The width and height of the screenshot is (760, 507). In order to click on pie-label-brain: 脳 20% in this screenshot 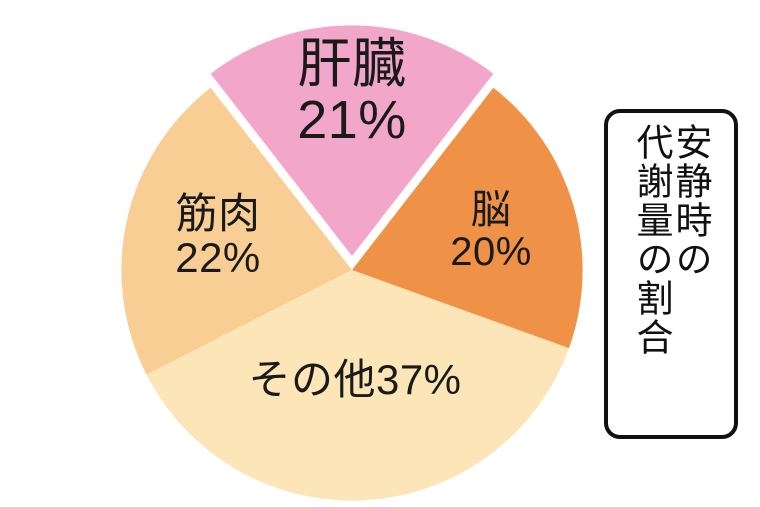, I will do `click(491, 231)`.